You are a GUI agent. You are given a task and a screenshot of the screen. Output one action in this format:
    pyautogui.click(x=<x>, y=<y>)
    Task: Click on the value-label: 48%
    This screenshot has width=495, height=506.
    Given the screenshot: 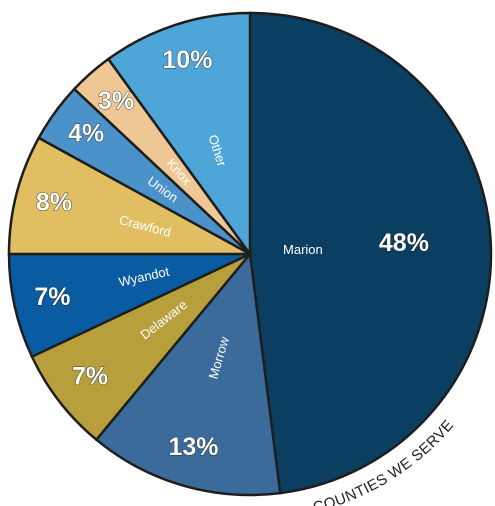 What is the action you would take?
    pyautogui.click(x=404, y=243)
    